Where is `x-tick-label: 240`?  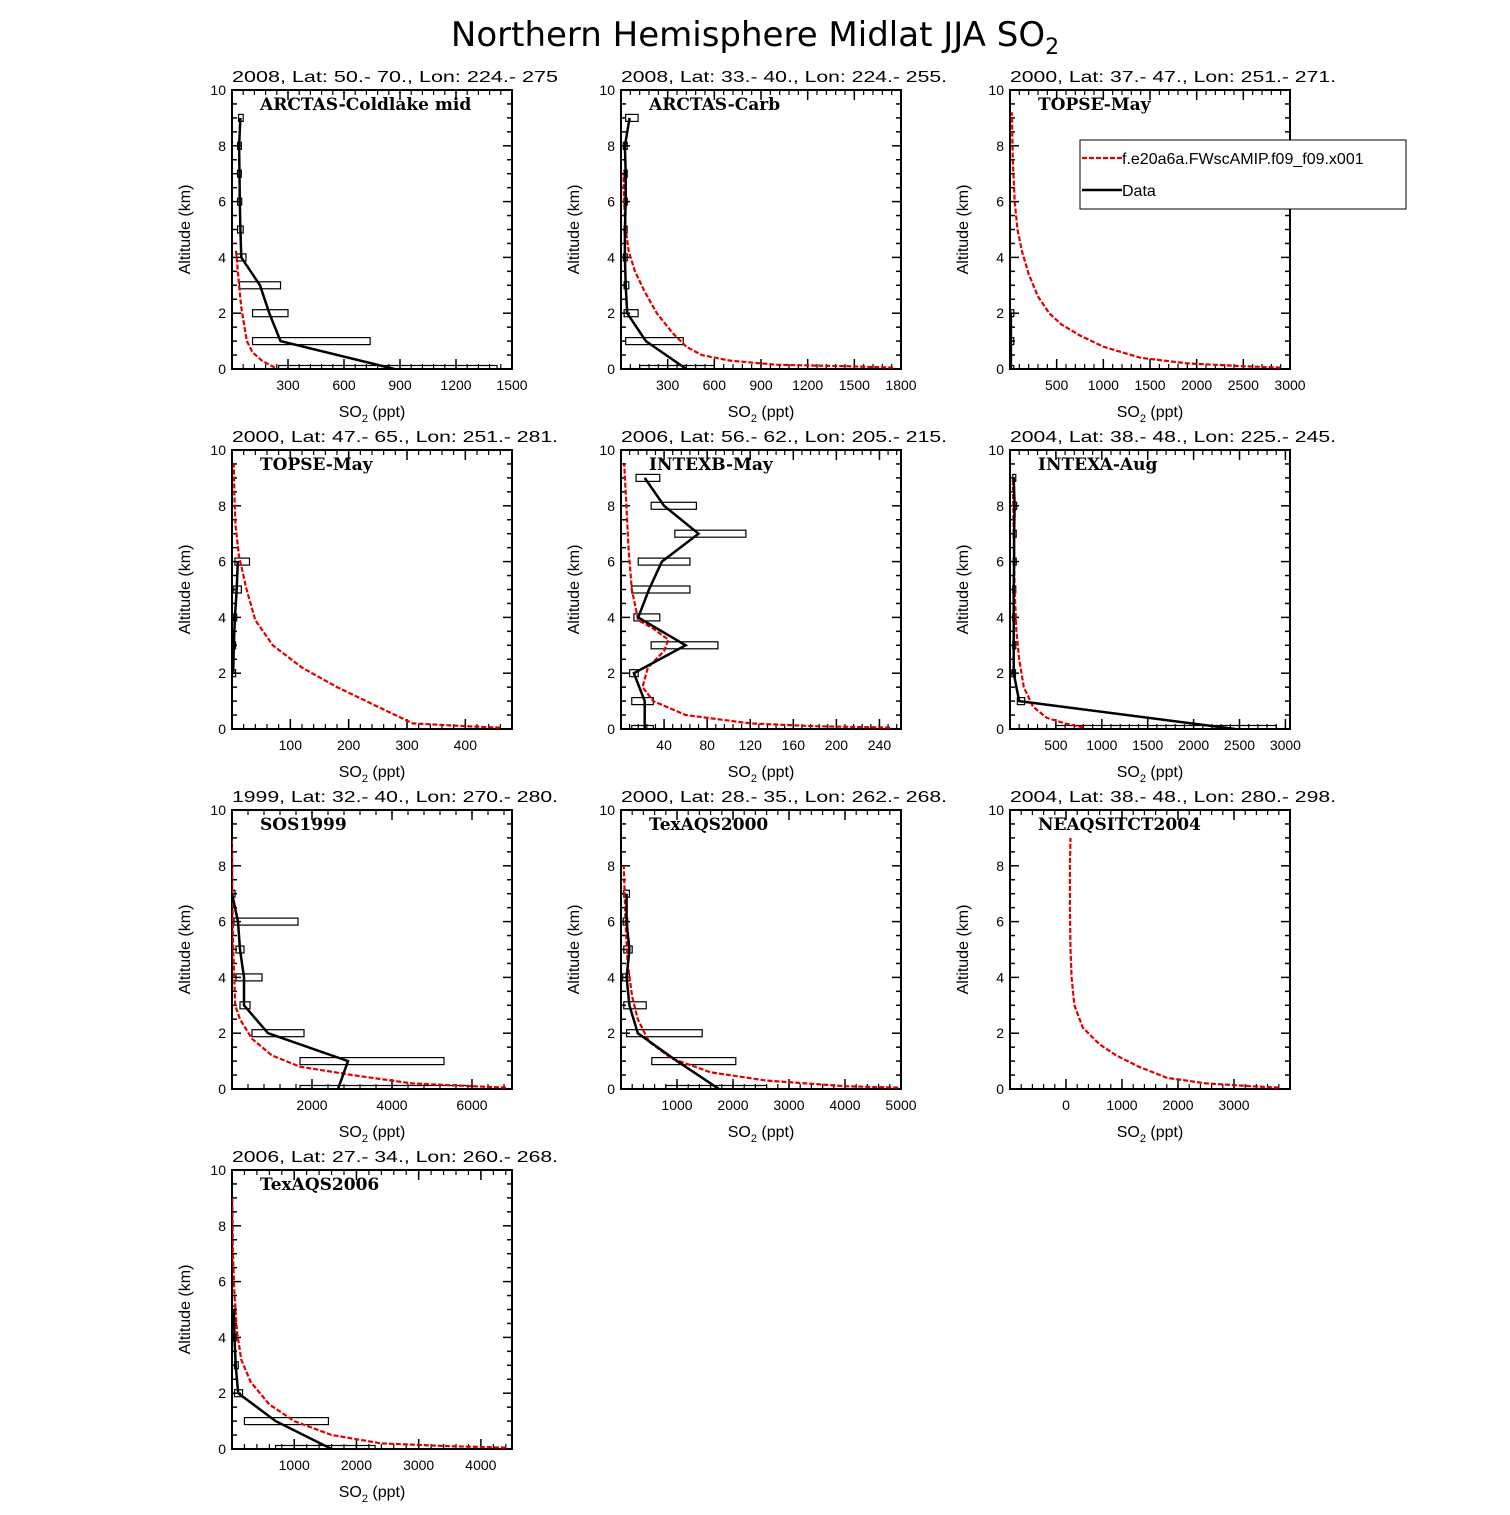
x-tick-label: 240 is located at coordinates (880, 745).